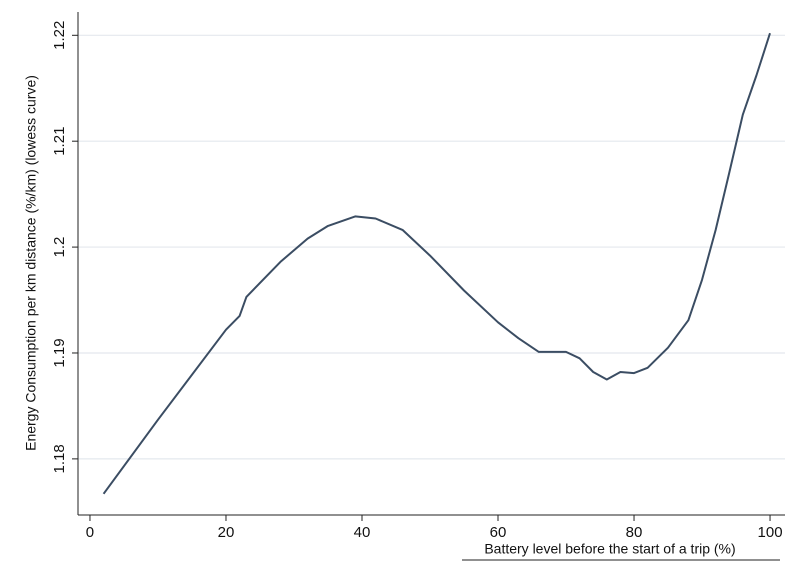  Describe the element at coordinates (59, 352) in the screenshot. I see `y-tick-label: 1.19` at that location.